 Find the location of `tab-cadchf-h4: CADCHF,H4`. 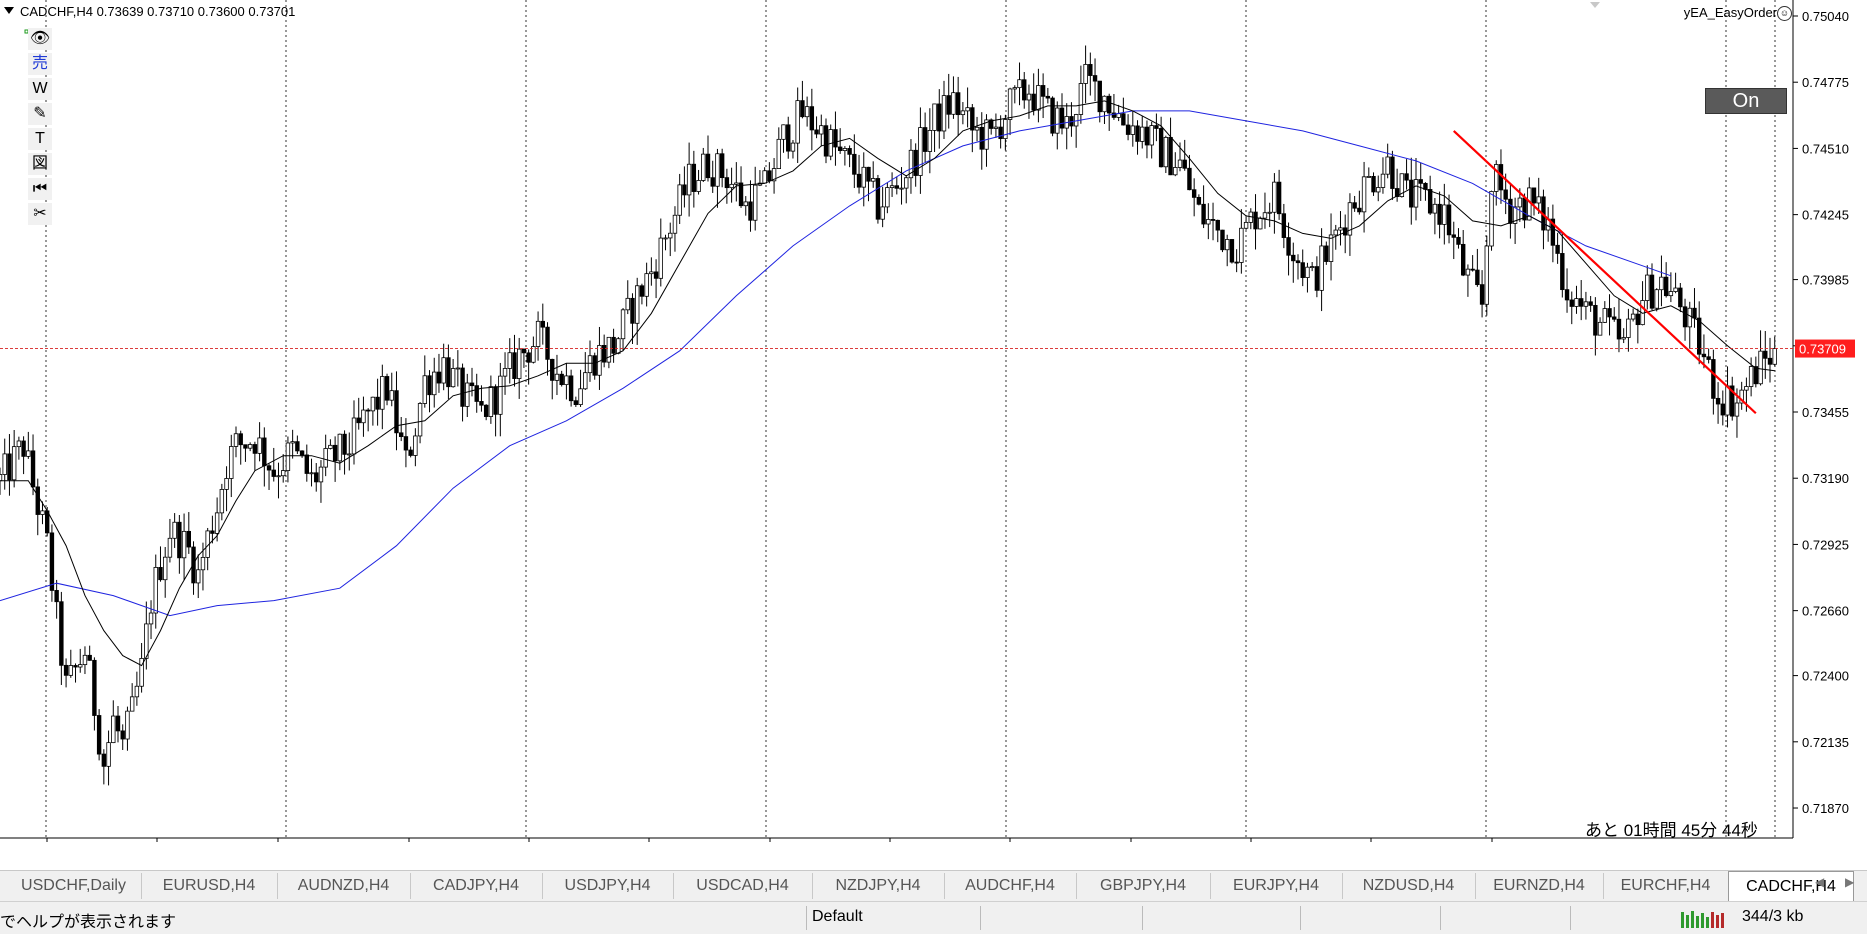

tab-cadchf-h4: CADCHF,H4 is located at coordinates (1791, 886).